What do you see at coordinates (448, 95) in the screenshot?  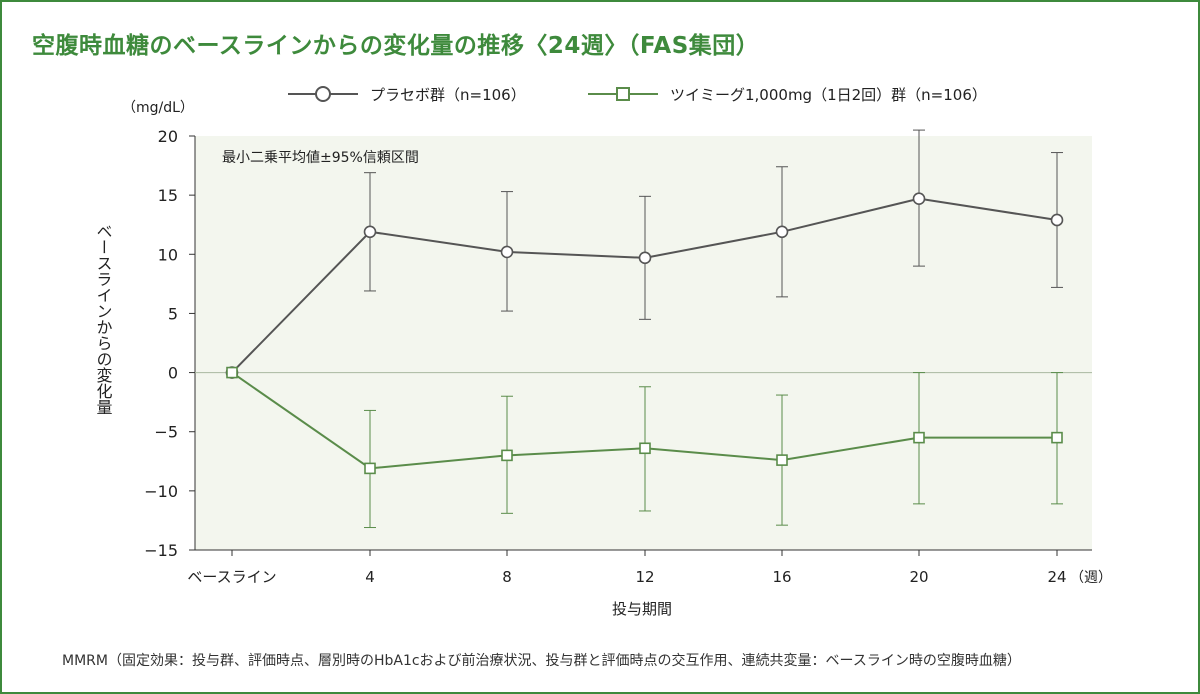 I see `legend-placebo-label: プラセボ群（n=106）` at bounding box center [448, 95].